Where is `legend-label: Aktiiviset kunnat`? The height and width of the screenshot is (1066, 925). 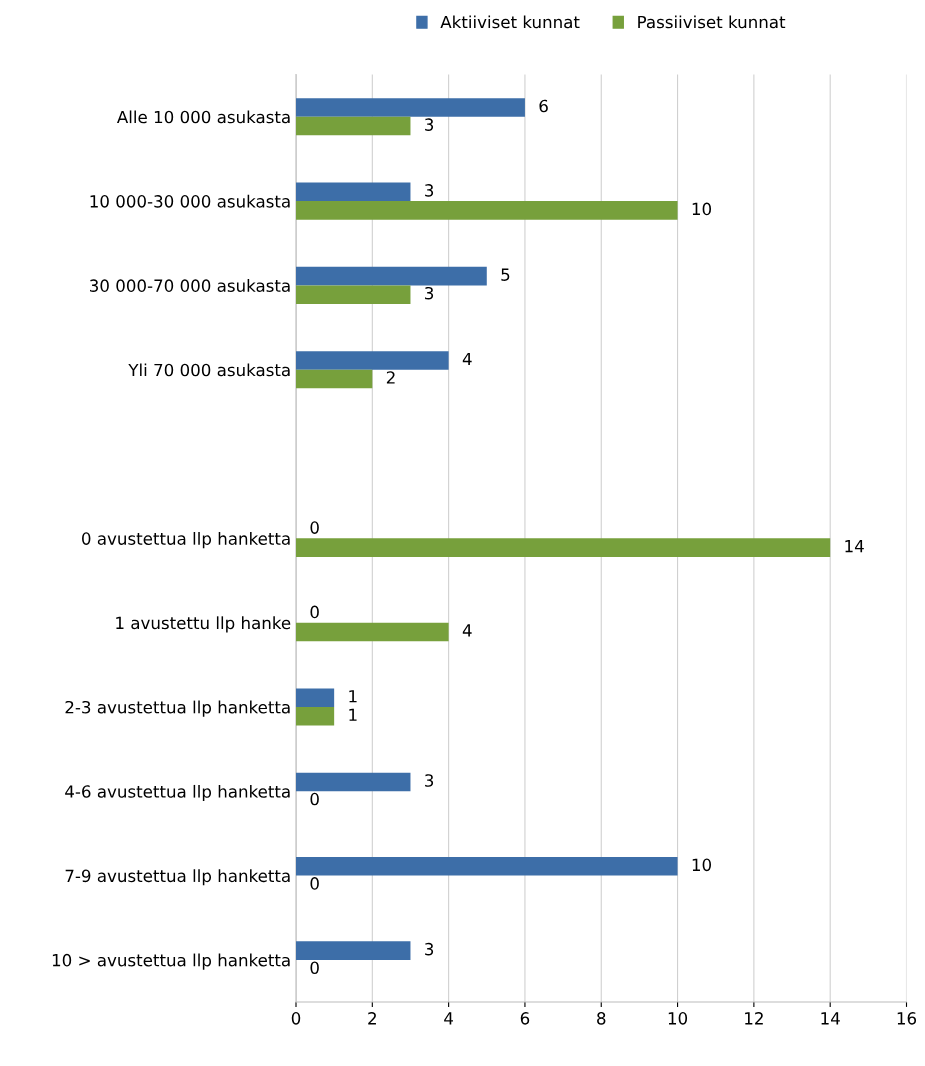 legend-label: Aktiiviset kunnat is located at coordinates (510, 22).